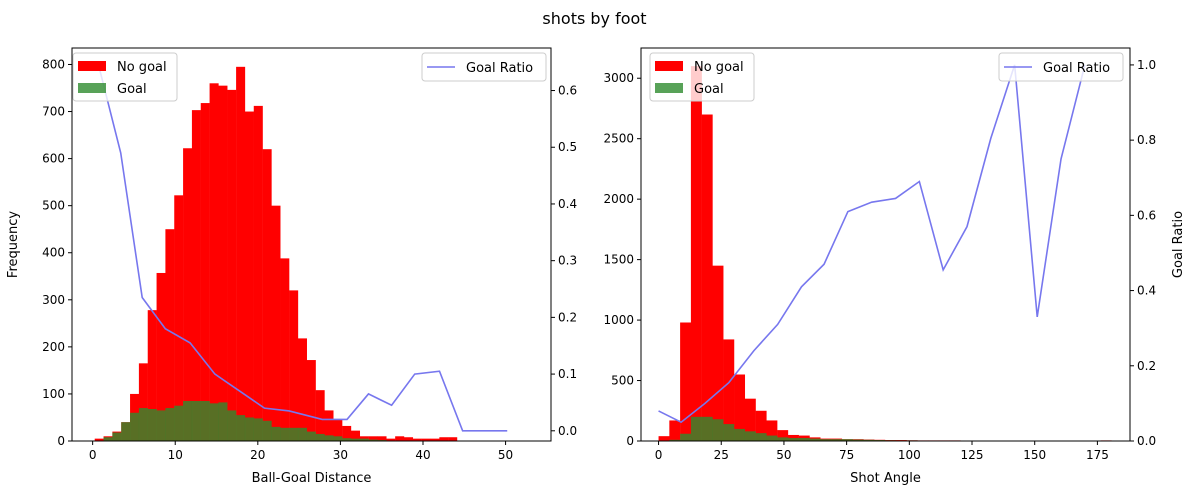  What do you see at coordinates (618, 260) in the screenshot?
I see `y-tick-label: 1500` at bounding box center [618, 260].